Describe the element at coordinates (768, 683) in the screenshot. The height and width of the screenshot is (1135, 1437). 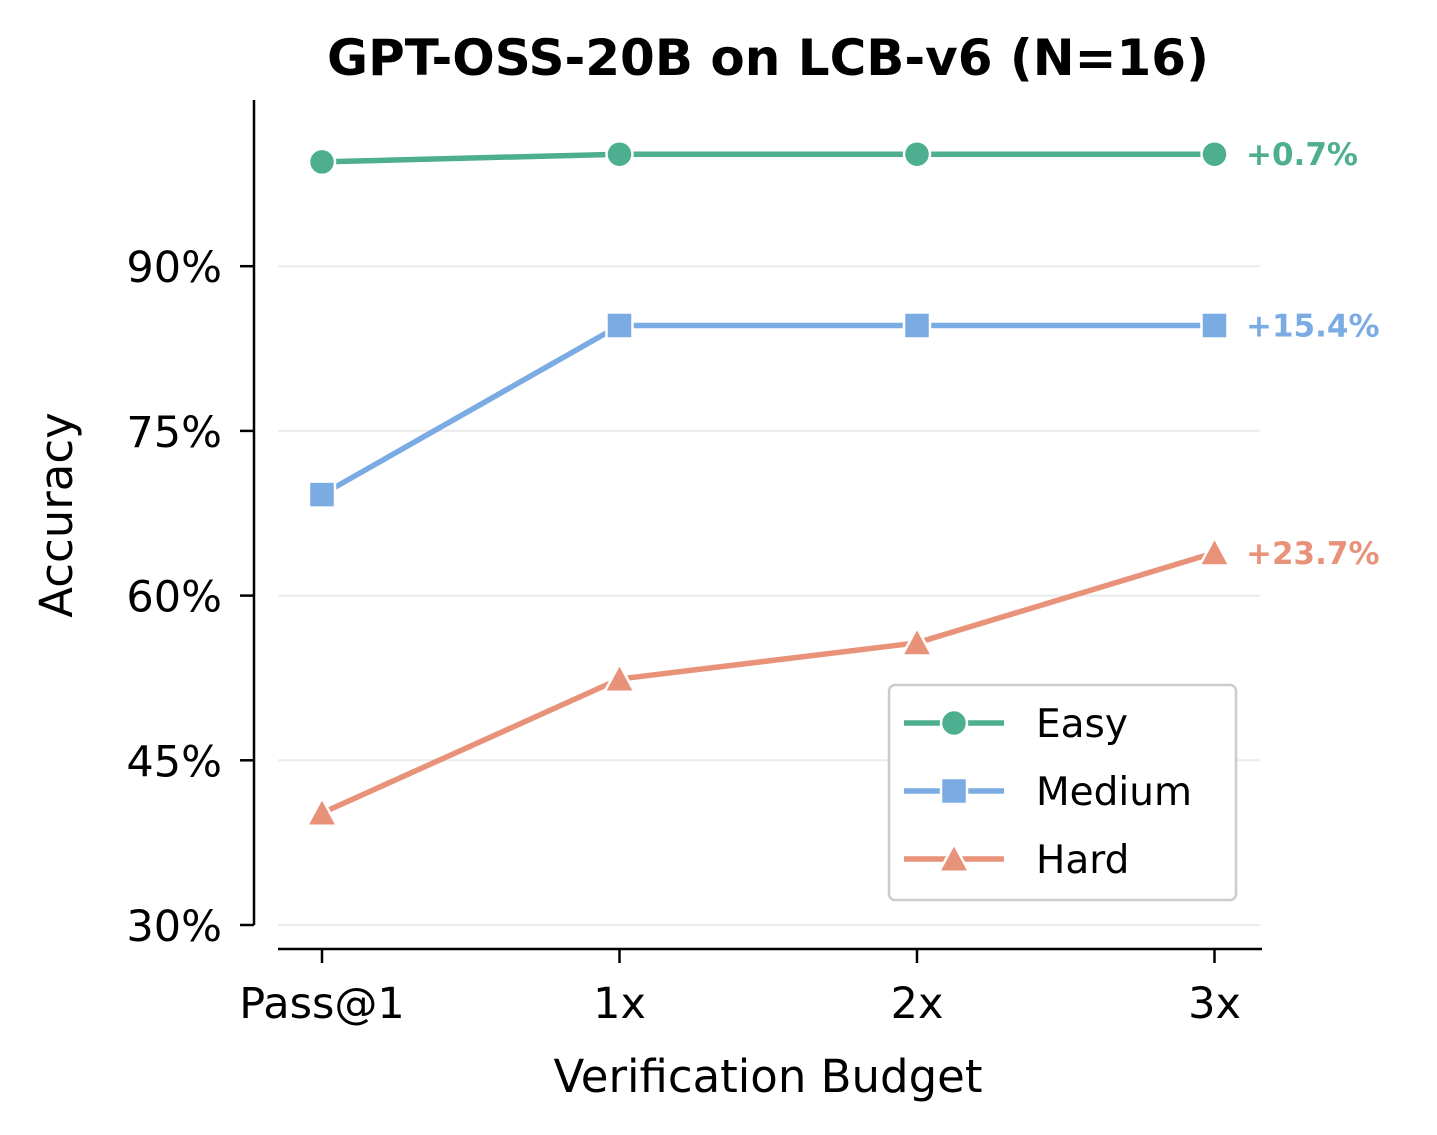
I see `hard-series-line` at that location.